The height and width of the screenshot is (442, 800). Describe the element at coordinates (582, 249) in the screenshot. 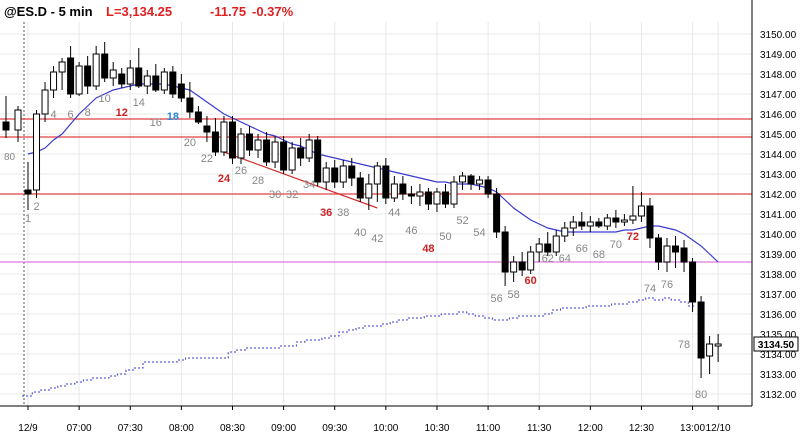

I see `bar-number-label: 66` at that location.